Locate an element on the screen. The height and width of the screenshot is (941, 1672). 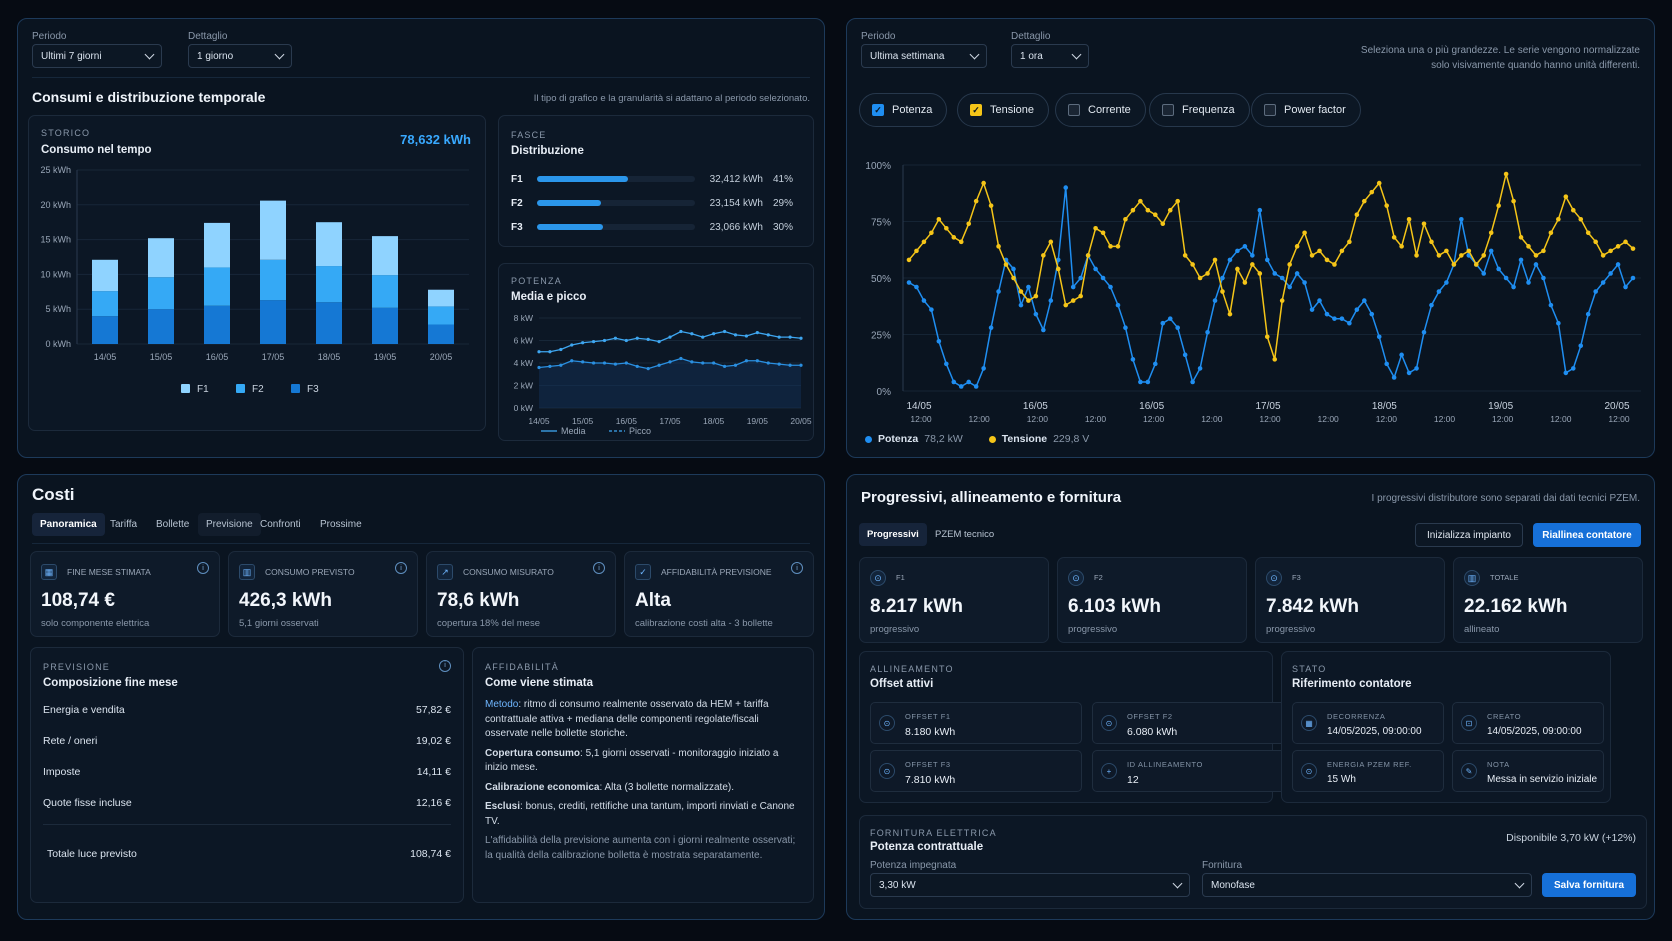
y-tick-label: 4 kW is located at coordinates (523, 363).